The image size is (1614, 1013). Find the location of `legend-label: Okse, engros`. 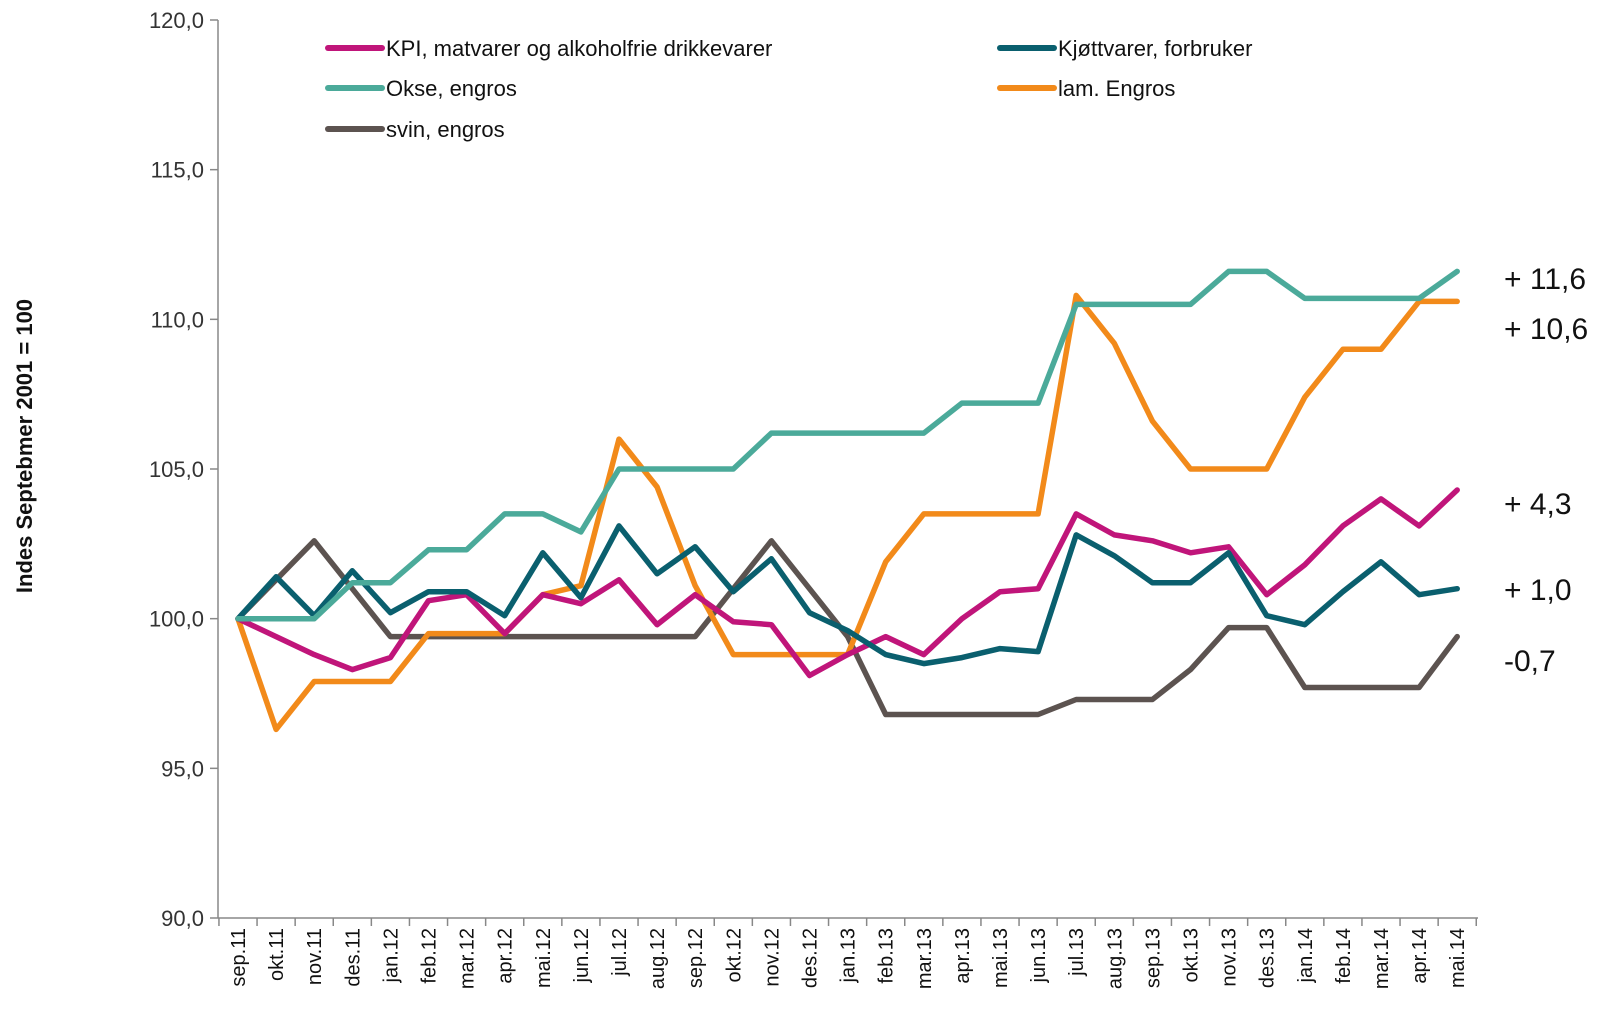

legend-label: Okse, engros is located at coordinates (451, 88).